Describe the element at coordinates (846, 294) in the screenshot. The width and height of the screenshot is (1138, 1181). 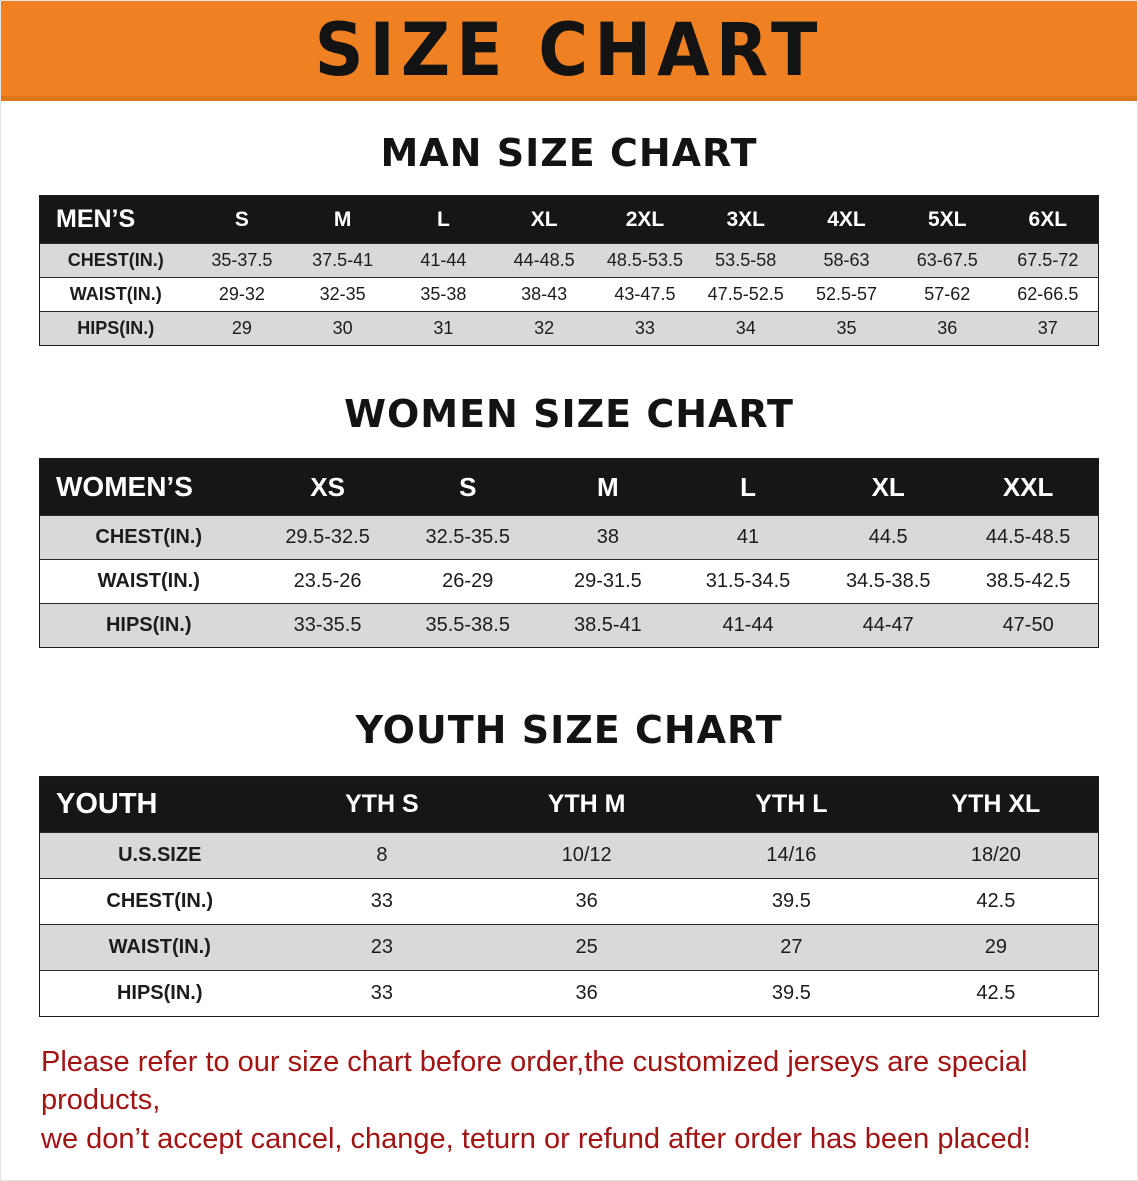
I see `size-value-cell: 52.5-57` at that location.